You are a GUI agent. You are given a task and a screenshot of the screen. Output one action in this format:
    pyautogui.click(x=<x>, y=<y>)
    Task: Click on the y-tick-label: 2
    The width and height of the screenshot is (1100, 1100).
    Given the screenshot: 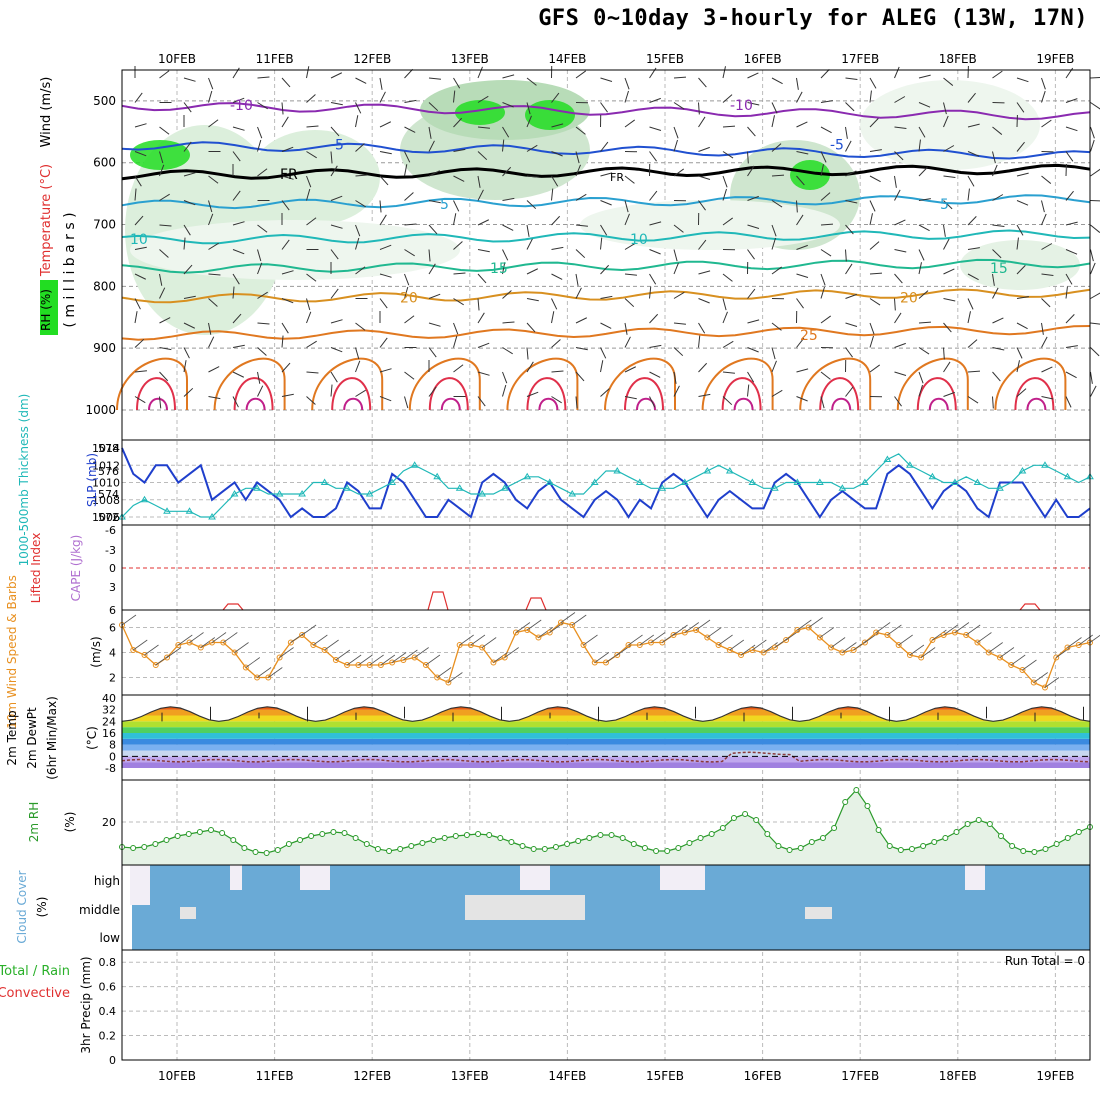 What is the action you would take?
    pyautogui.click(x=112, y=678)
    